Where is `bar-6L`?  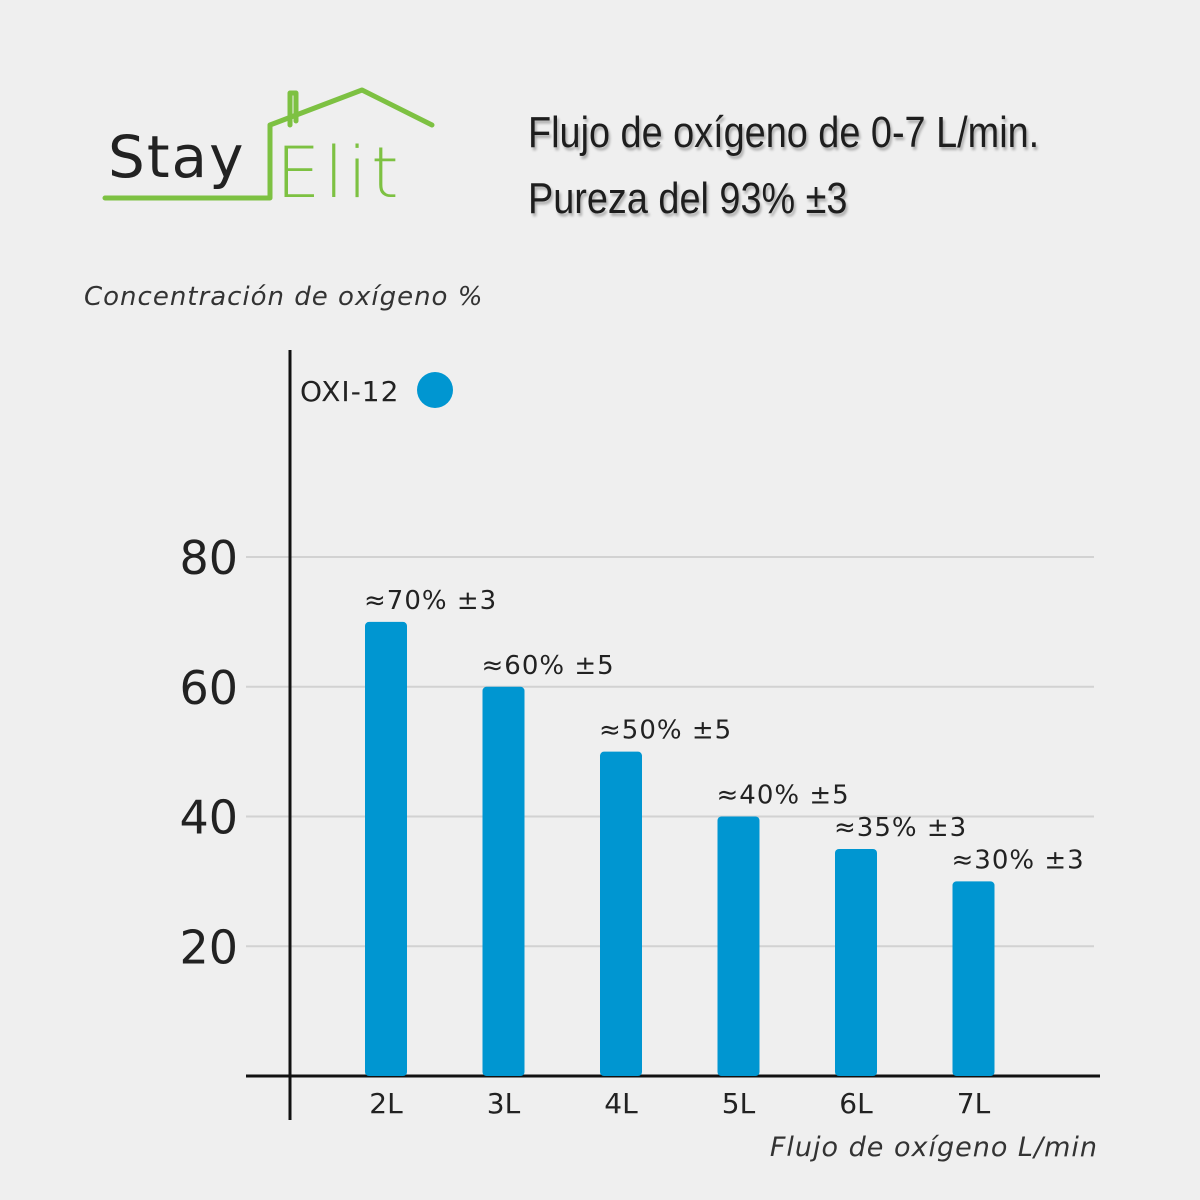 bar-6L is located at coordinates (856, 962).